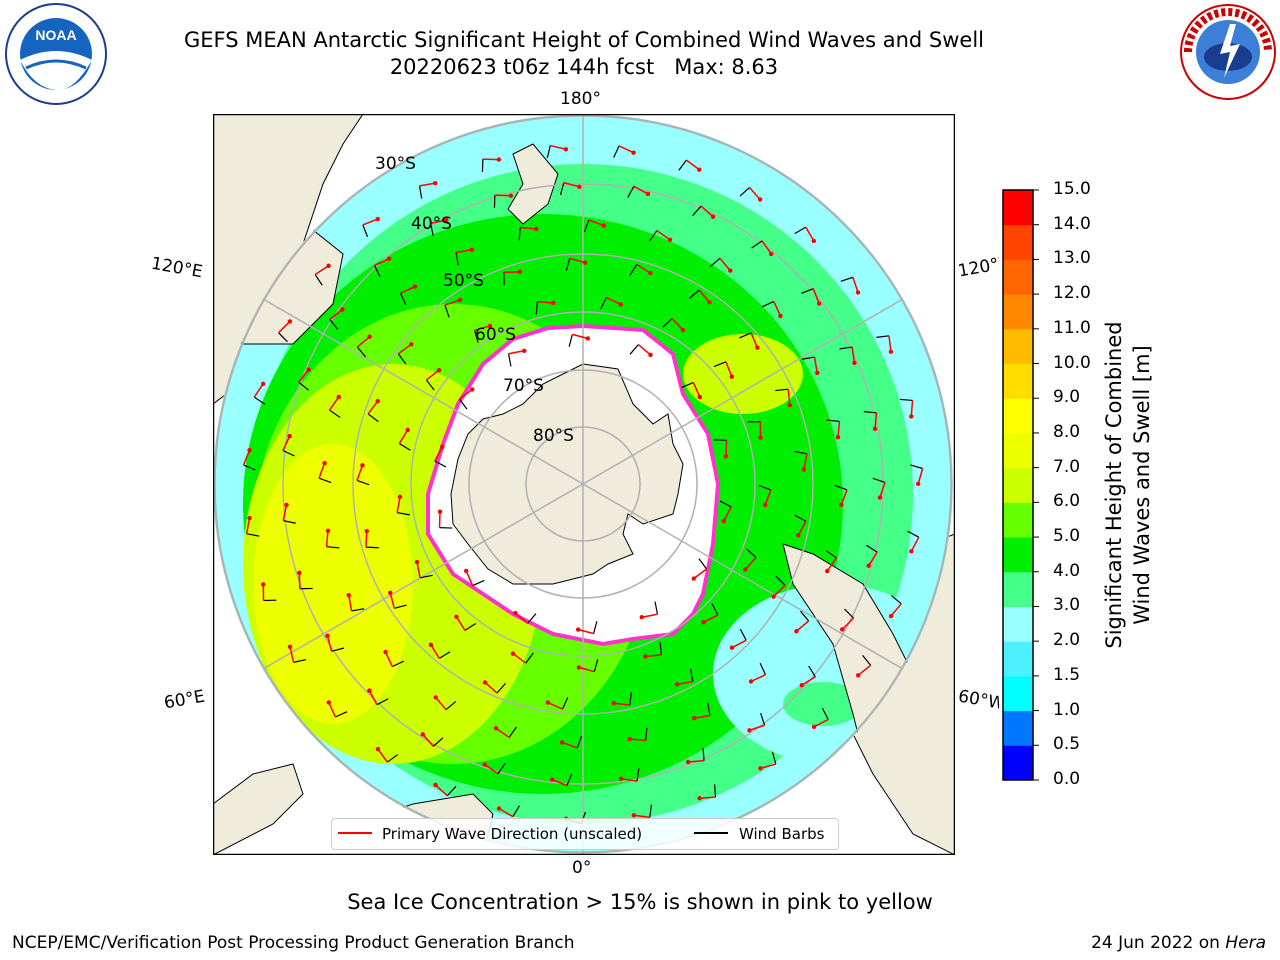 This screenshot has height=960, width=1280. I want to click on lon-label-lower-right: 60°W, so click(979, 700).